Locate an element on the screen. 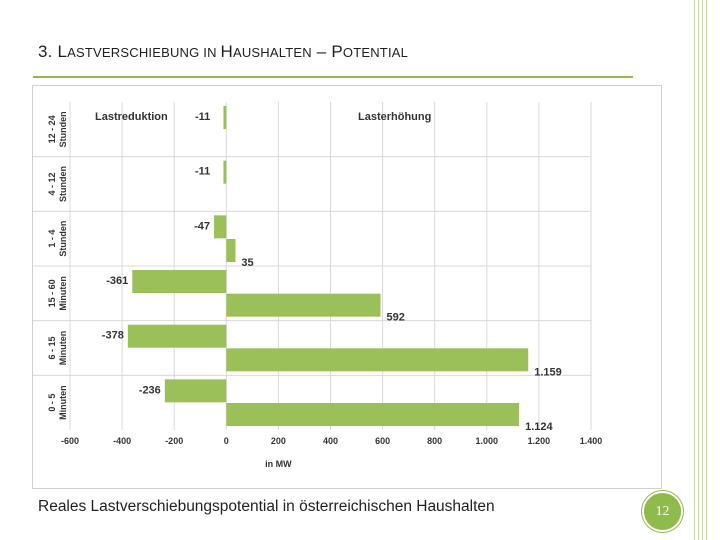  title-part: 3. L is located at coordinates (53, 51).